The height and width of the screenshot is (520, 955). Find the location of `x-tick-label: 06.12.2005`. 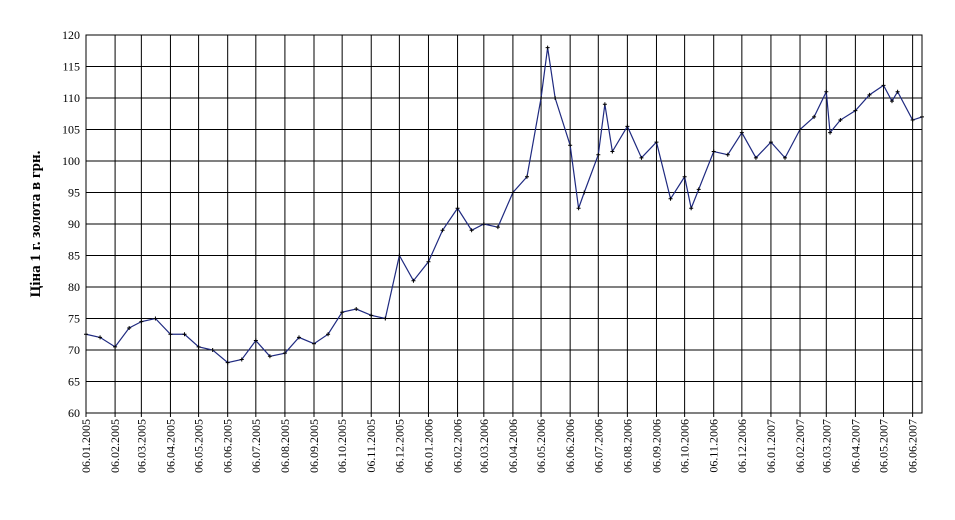

x-tick-label: 06.12.2005 is located at coordinates (399, 446).